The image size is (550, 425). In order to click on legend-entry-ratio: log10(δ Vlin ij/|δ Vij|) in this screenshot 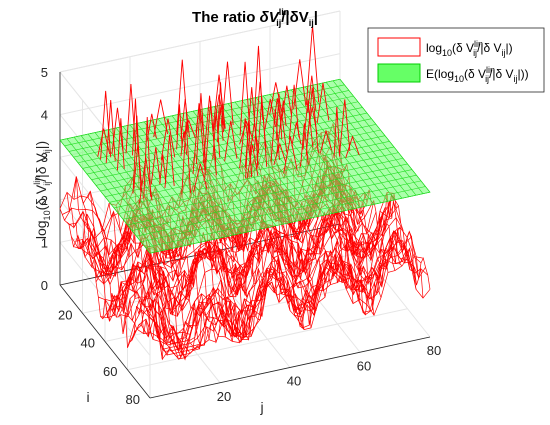, I will do `click(445, 47)`.